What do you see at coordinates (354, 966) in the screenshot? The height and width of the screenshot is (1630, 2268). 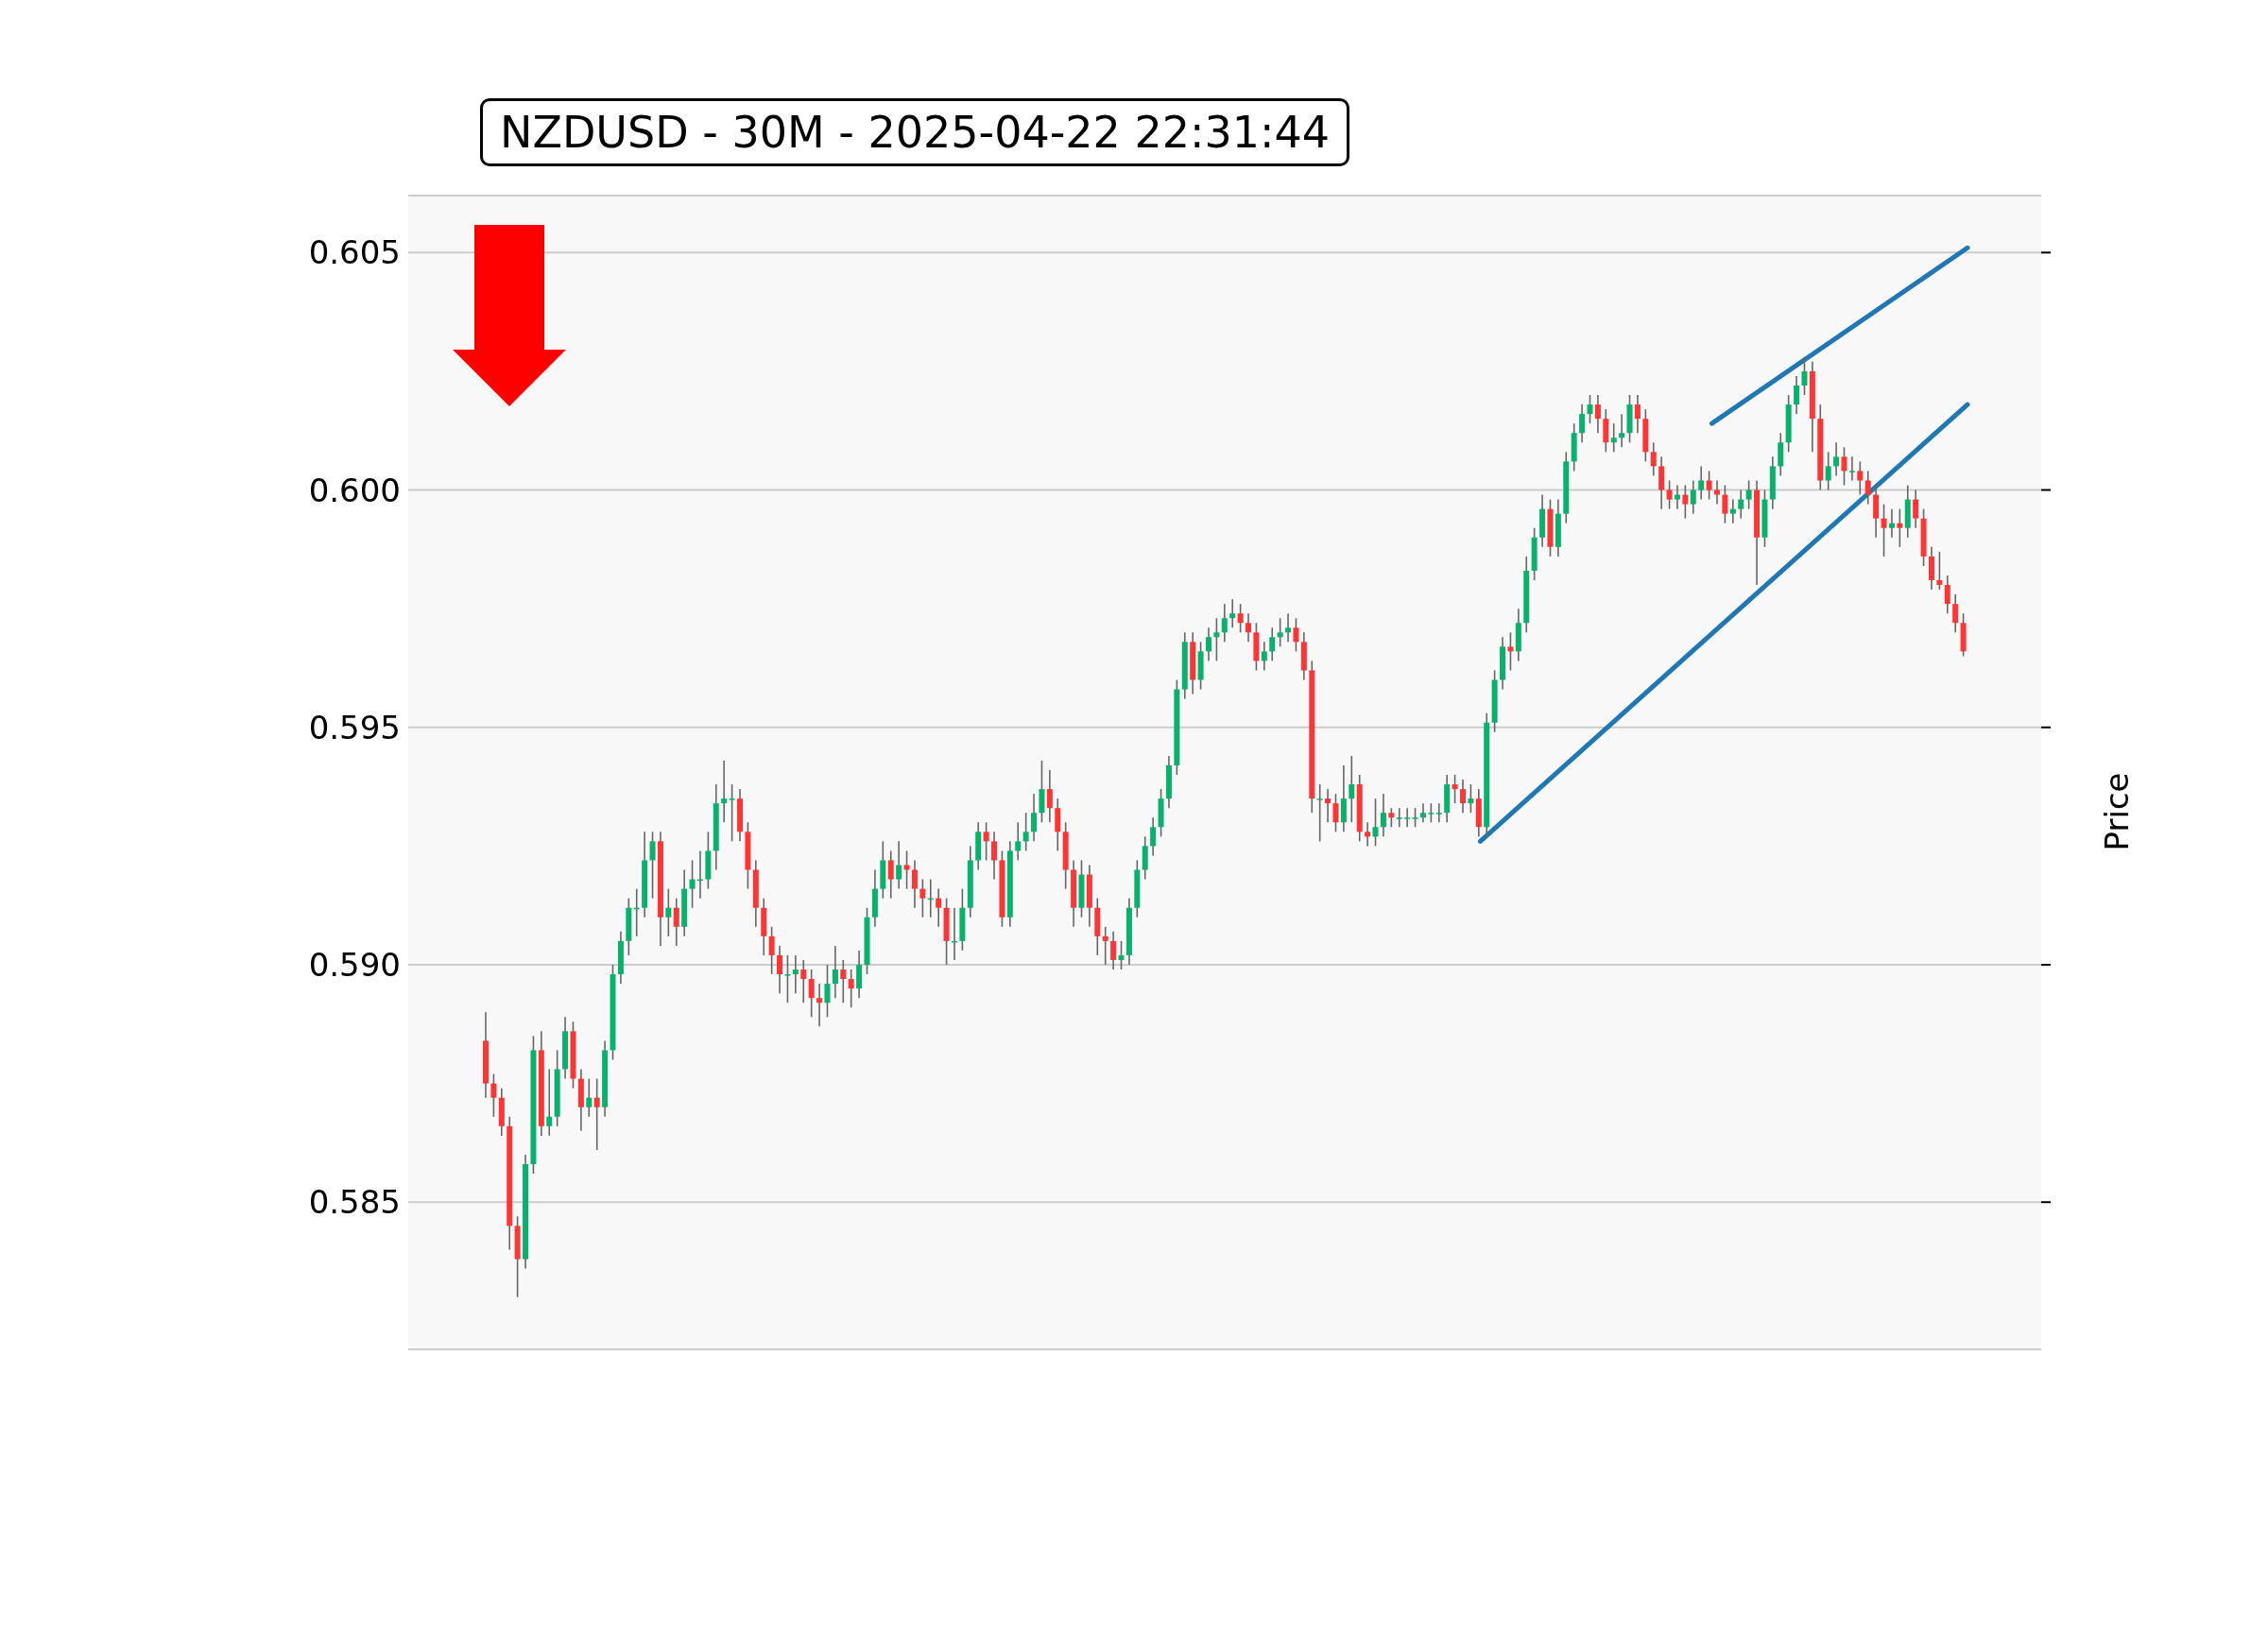 I see `y-tick-label: 0.590` at bounding box center [354, 966].